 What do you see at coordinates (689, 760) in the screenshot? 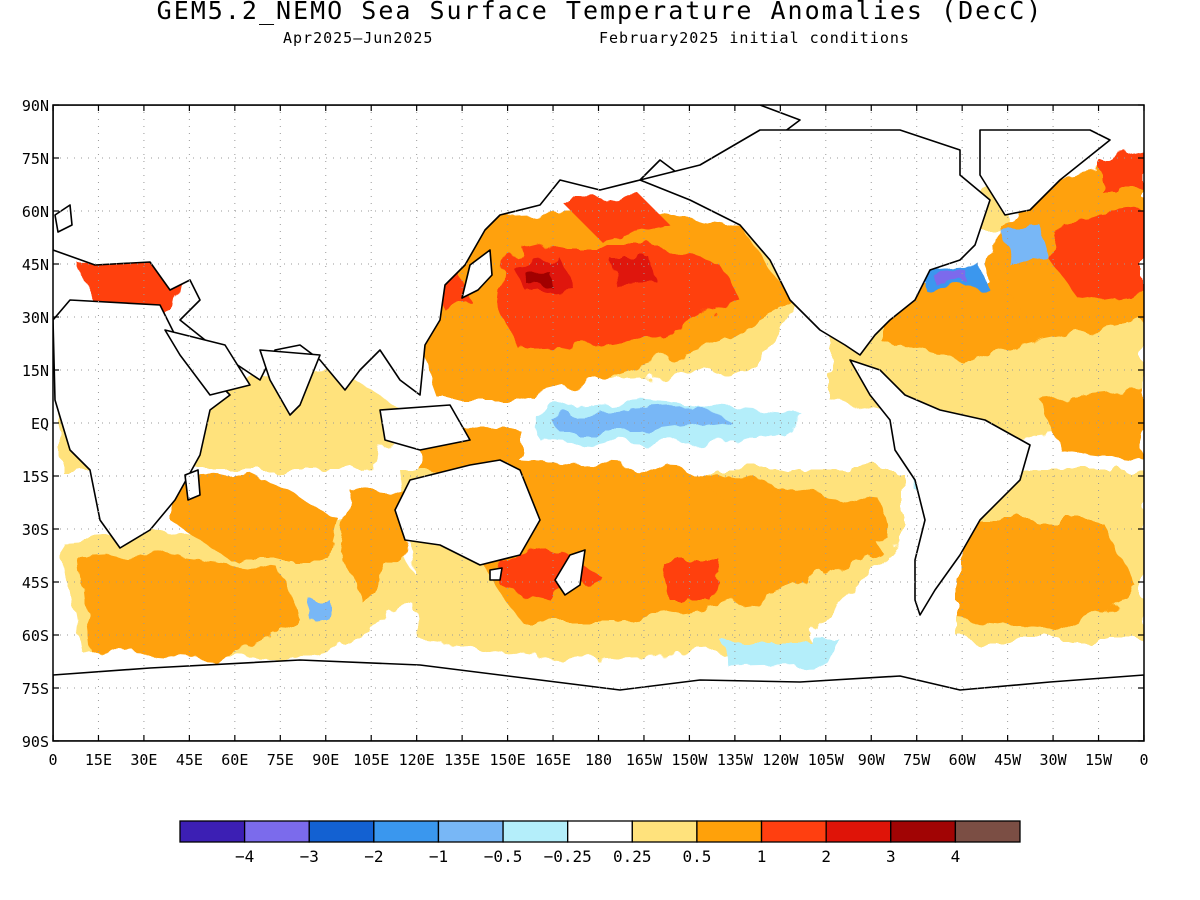
I see `lon-tick-label: 150W` at bounding box center [689, 760].